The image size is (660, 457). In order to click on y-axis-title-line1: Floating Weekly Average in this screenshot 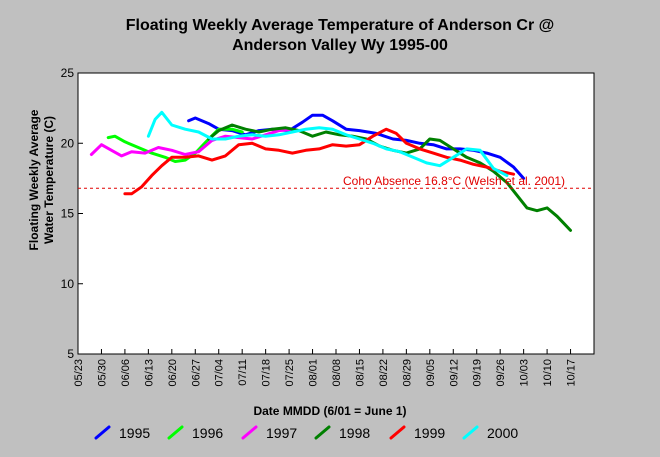, I will do `click(34, 179)`.